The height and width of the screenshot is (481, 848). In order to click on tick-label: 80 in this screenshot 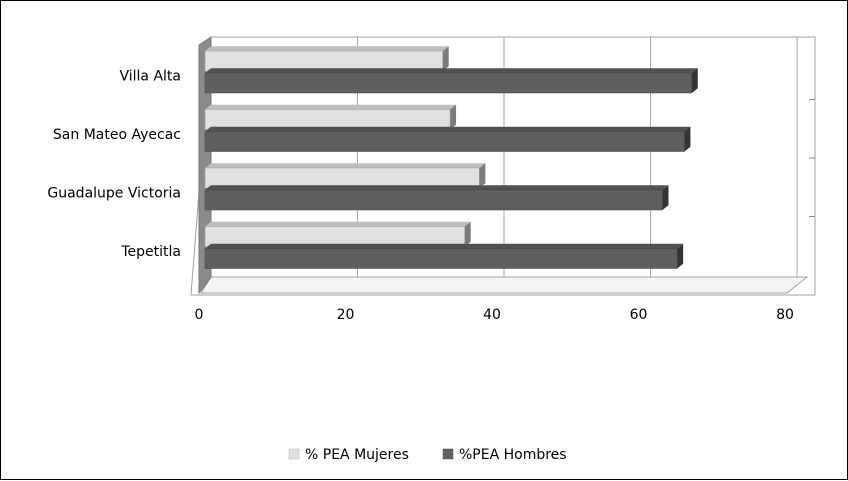, I will do `click(785, 315)`.